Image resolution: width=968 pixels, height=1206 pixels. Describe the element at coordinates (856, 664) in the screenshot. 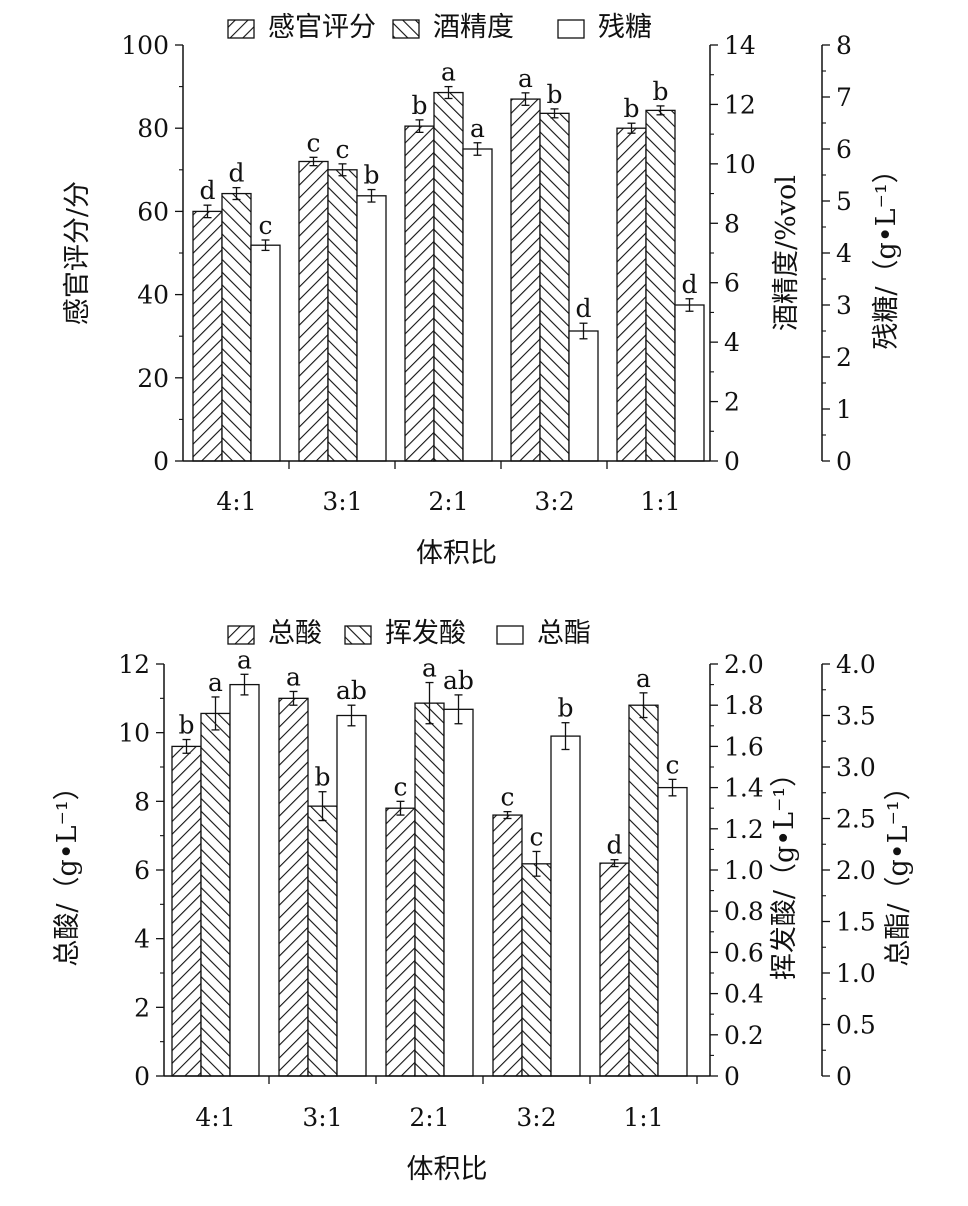

I see `y-tick-label: 4.0` at that location.